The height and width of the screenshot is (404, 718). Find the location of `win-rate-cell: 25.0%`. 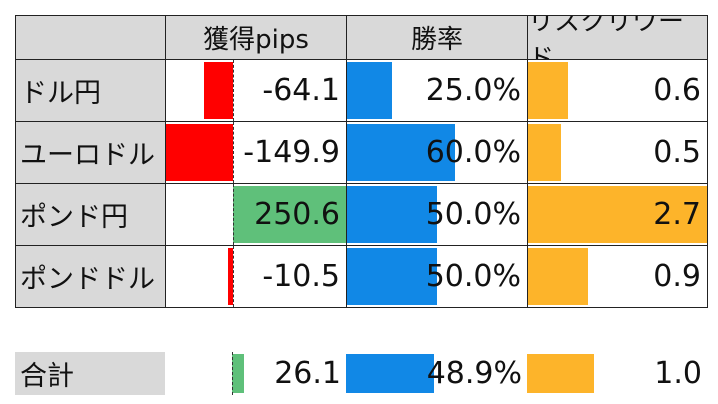

win-rate-cell: 25.0% is located at coordinates (437, 90).